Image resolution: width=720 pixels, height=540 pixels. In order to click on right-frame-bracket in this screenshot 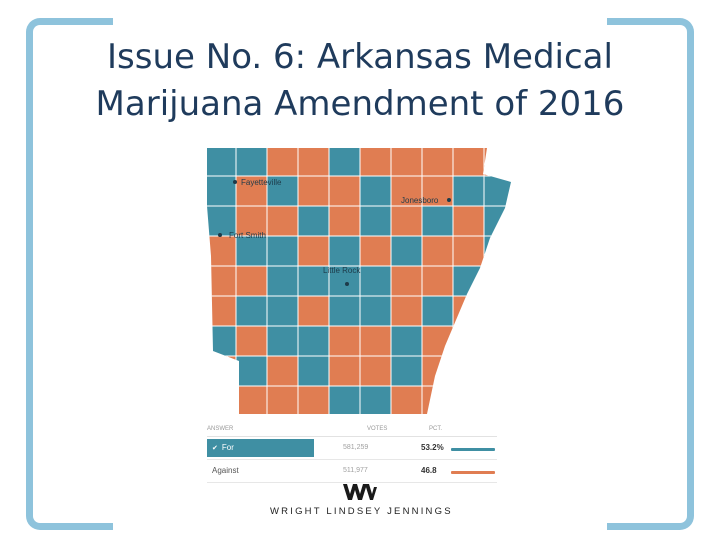, I will do `click(650, 274)`.